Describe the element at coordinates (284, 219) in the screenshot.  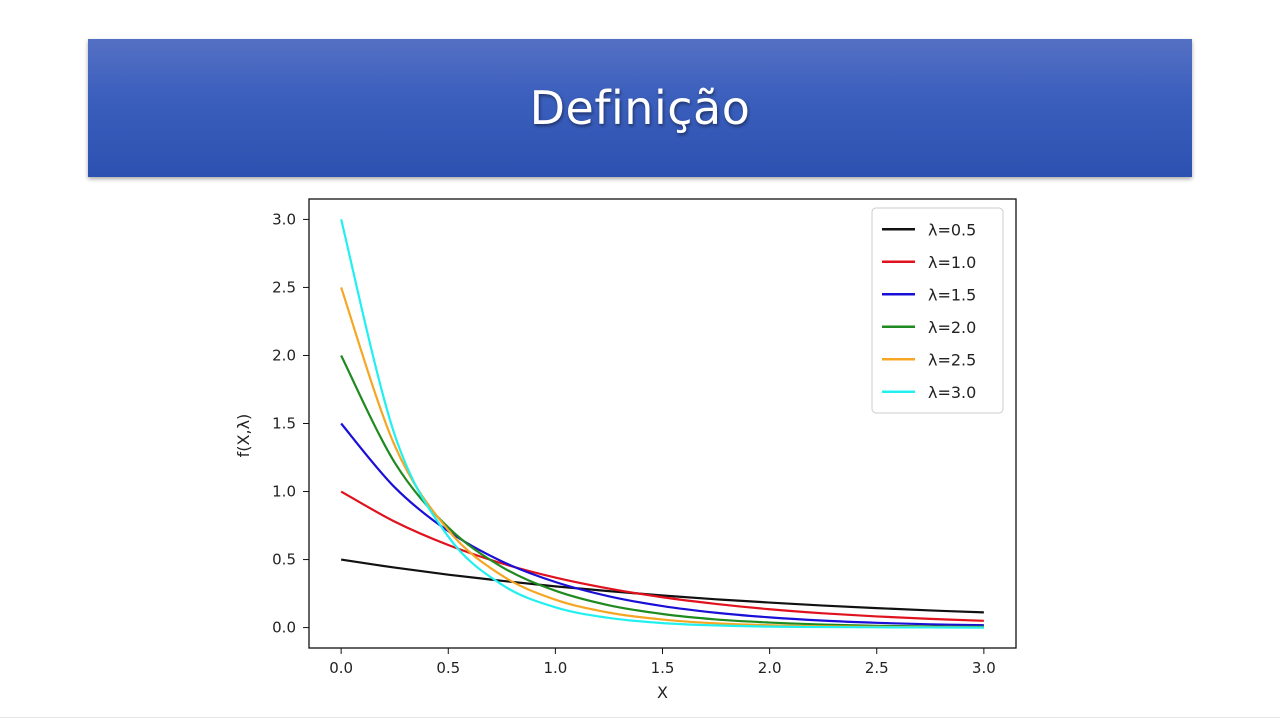
I see `y-tick-label: 3.0` at that location.